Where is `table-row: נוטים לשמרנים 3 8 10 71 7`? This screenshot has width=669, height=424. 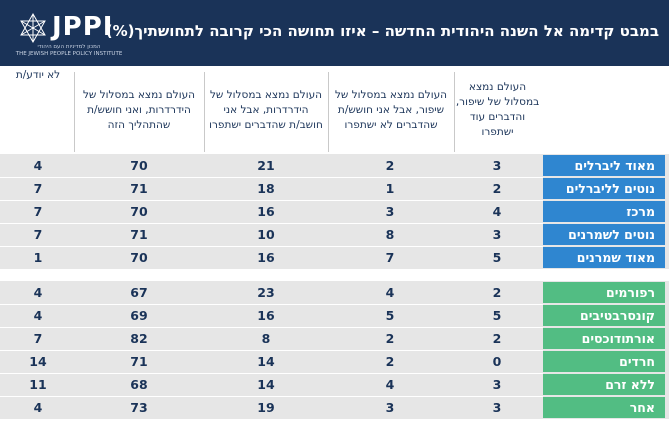
table-row: נוטים לשמרנים 3 8 10 71 7 is located at coordinates (334, 234).